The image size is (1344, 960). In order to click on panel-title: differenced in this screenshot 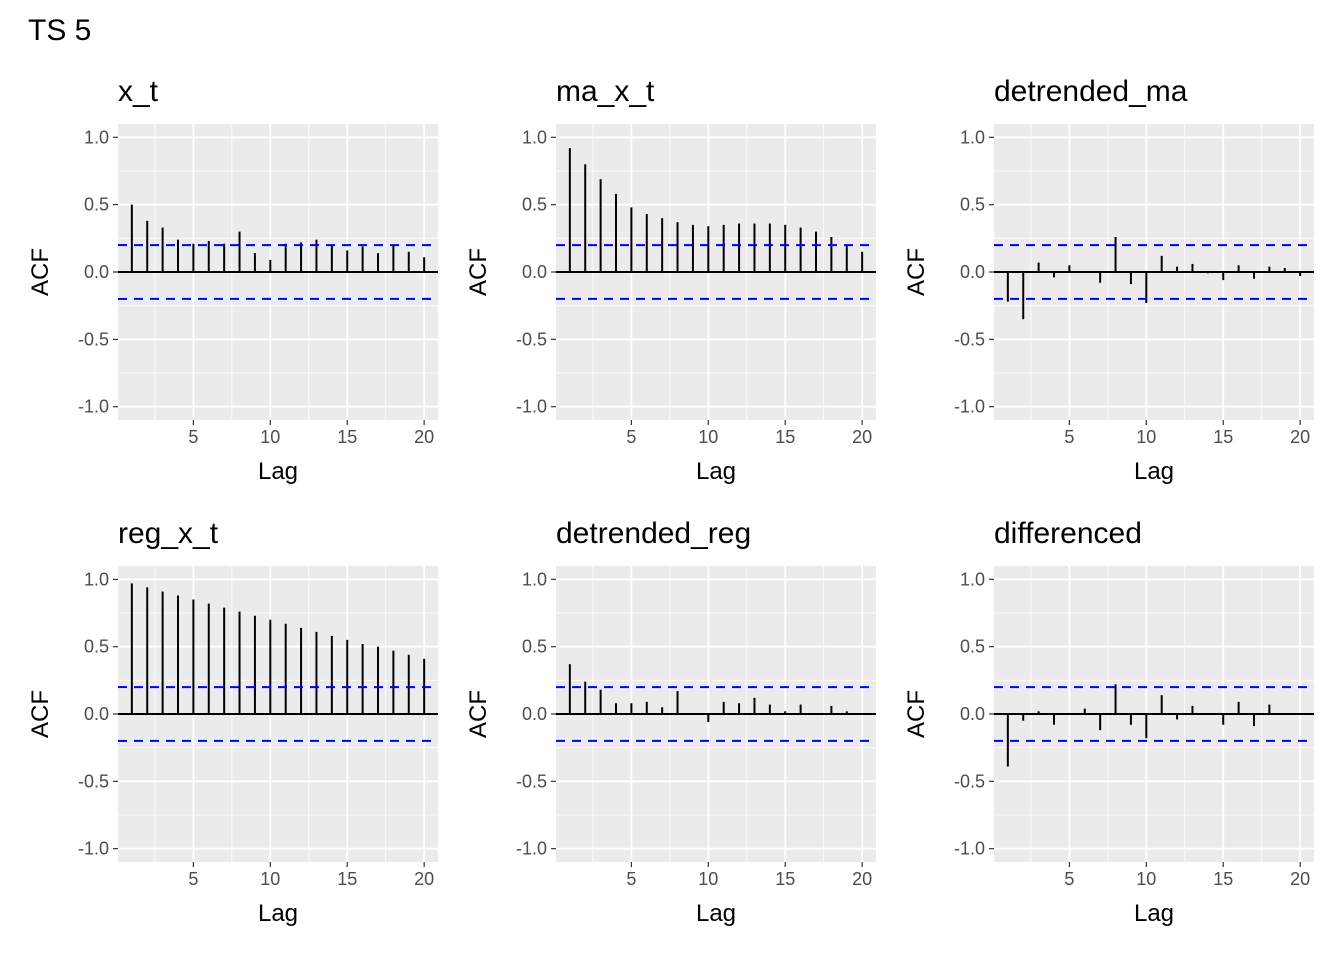, I will do `click(1068, 533)`.